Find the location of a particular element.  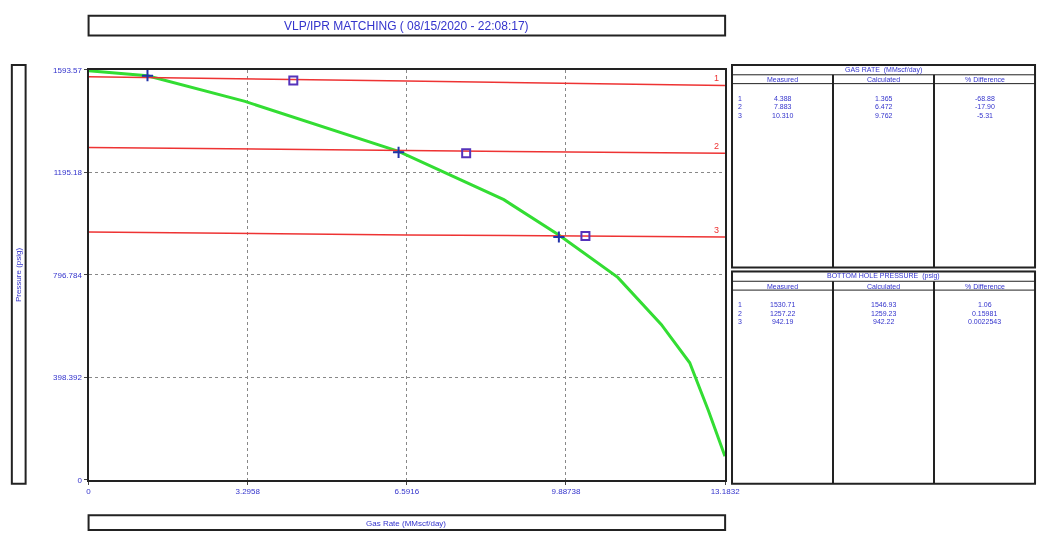

y-tick-label: 0 is located at coordinates (80, 480).